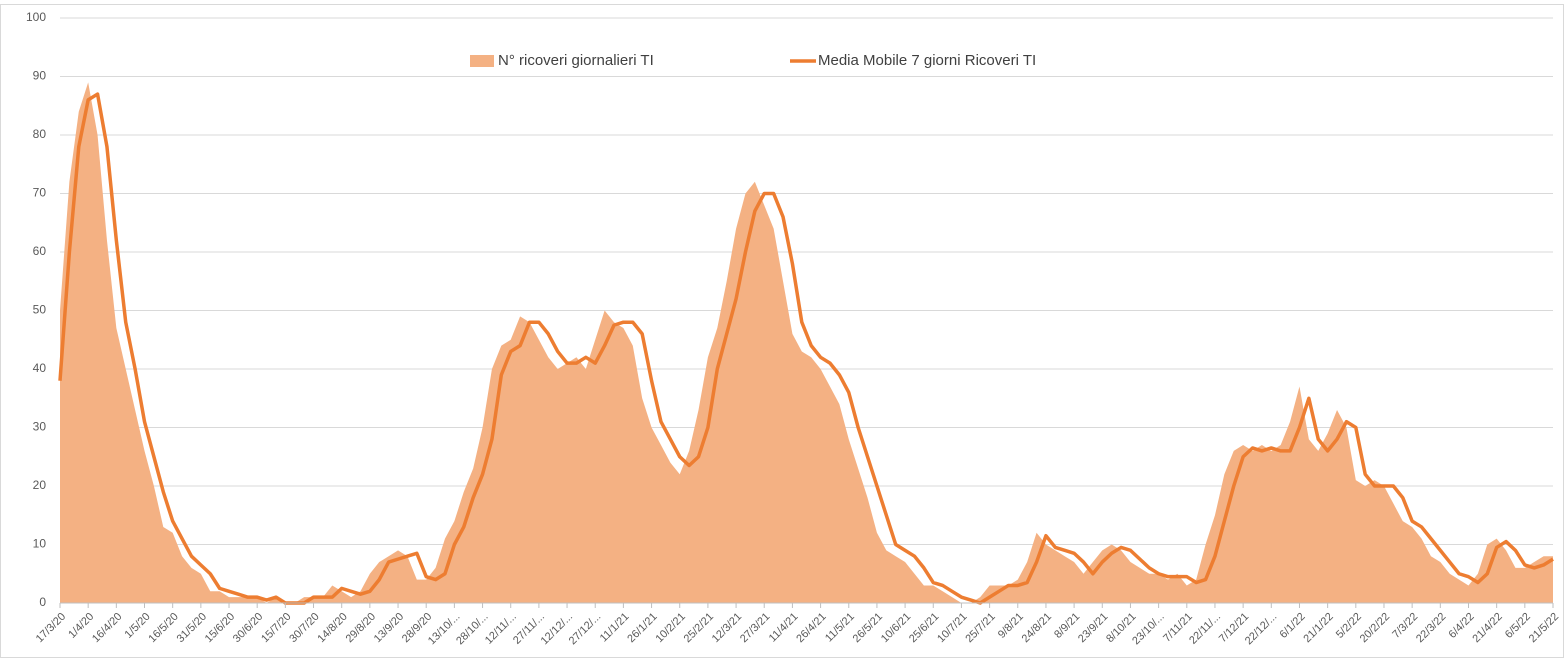  I want to click on x-tick-label: 16/5/20, so click(163, 628).